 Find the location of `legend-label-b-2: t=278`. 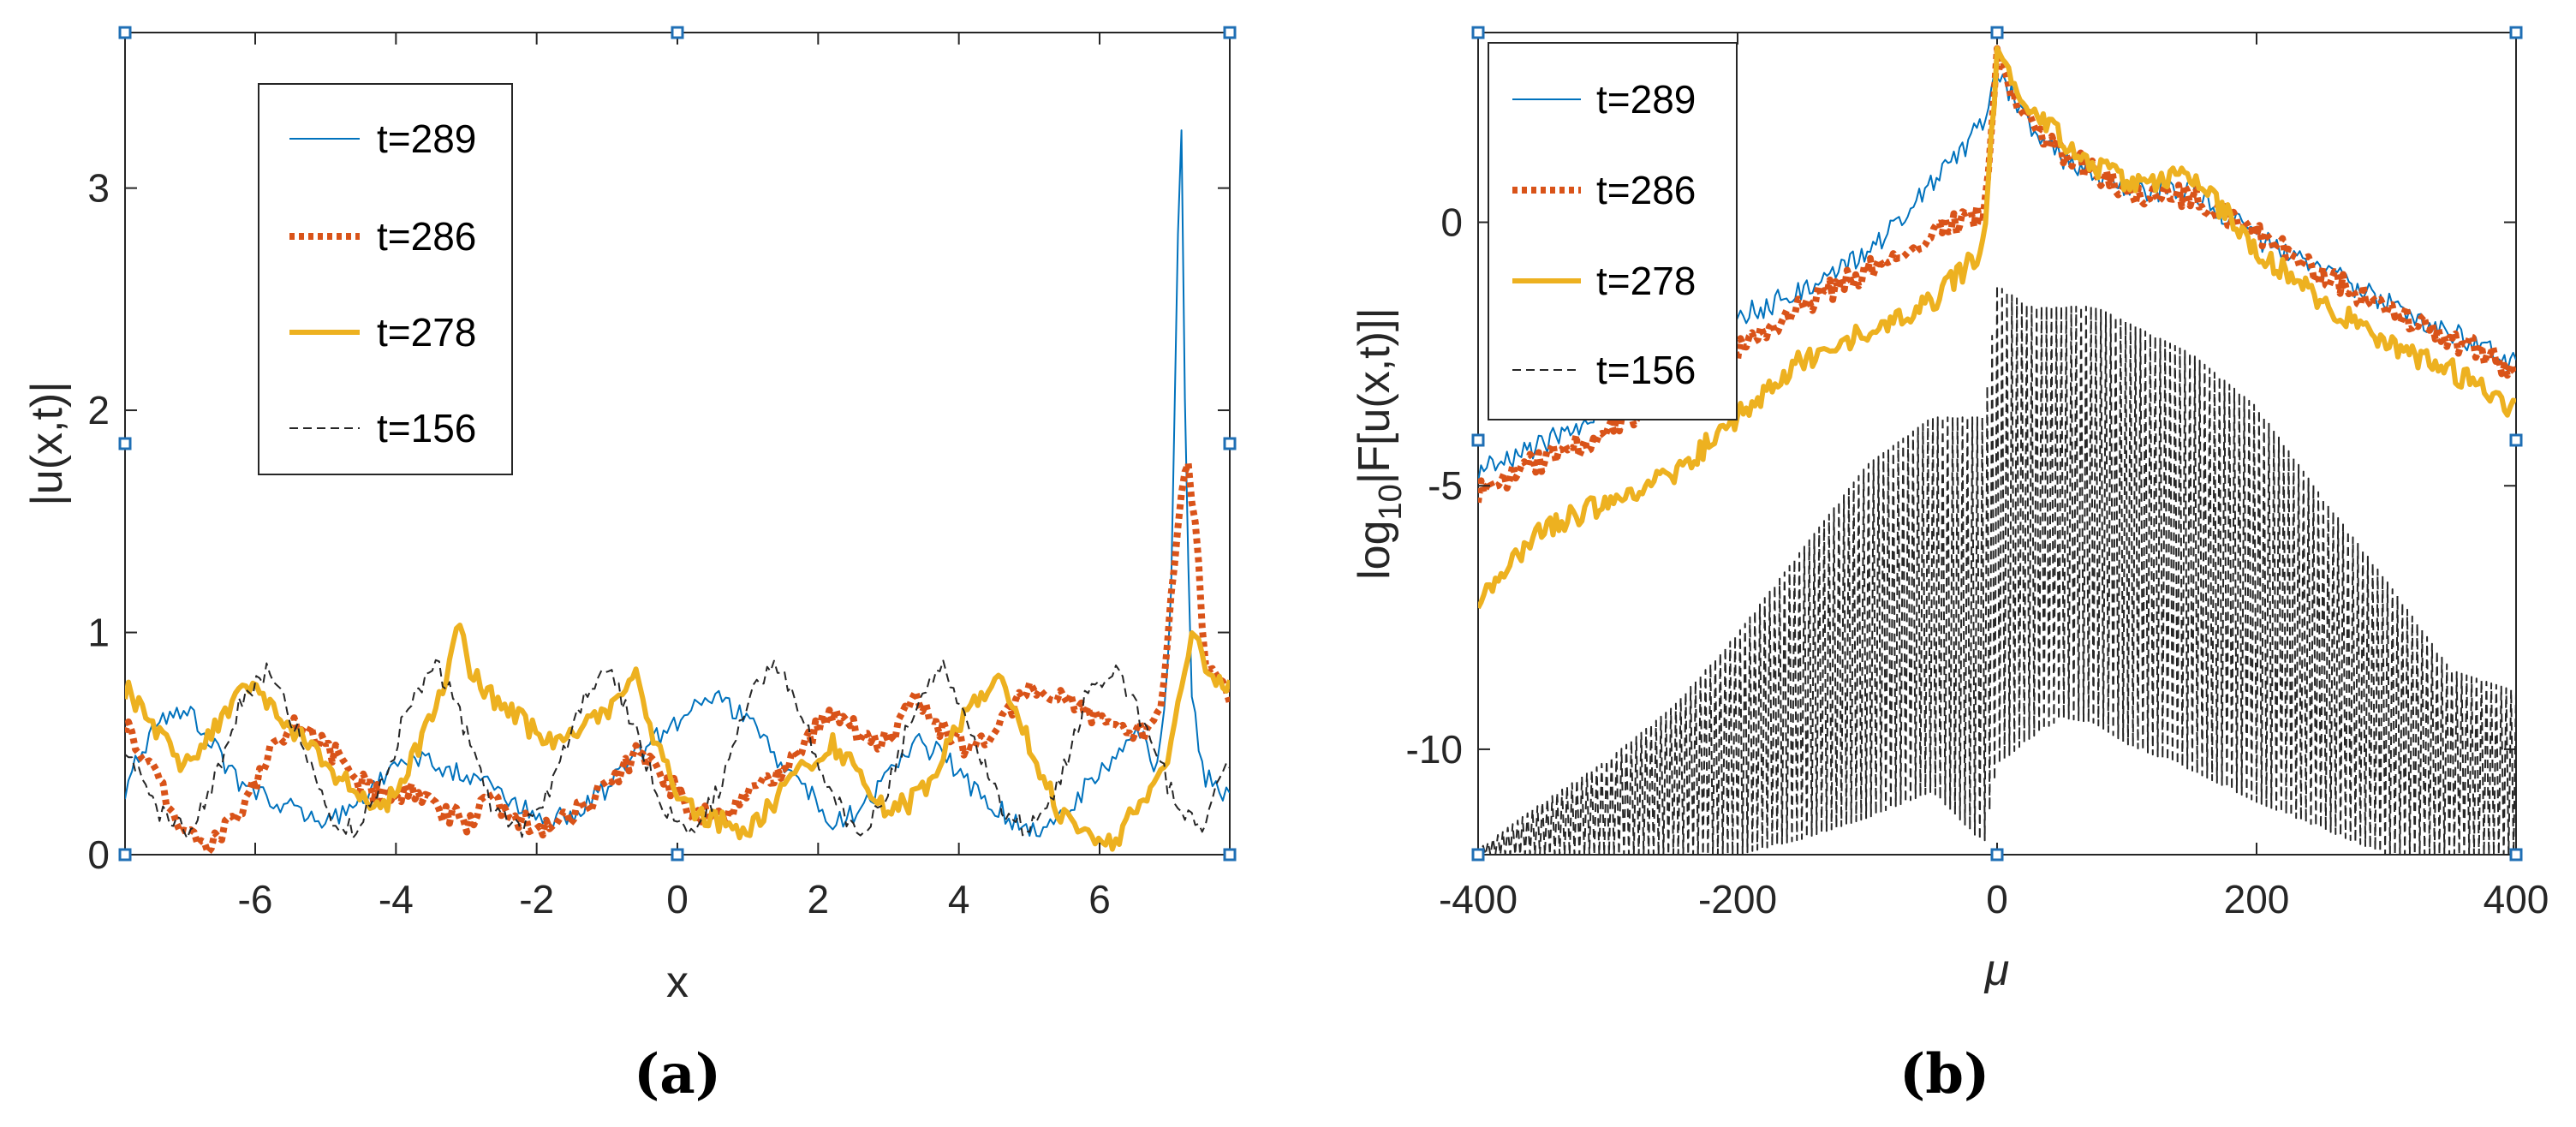

legend-label-b-2: t=278 is located at coordinates (1646, 281).